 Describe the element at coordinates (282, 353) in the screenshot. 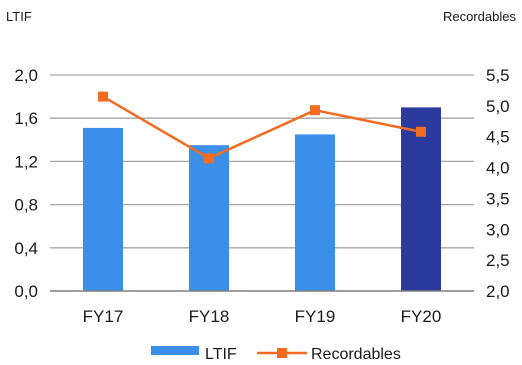

I see `legend-marker-recordables` at that location.